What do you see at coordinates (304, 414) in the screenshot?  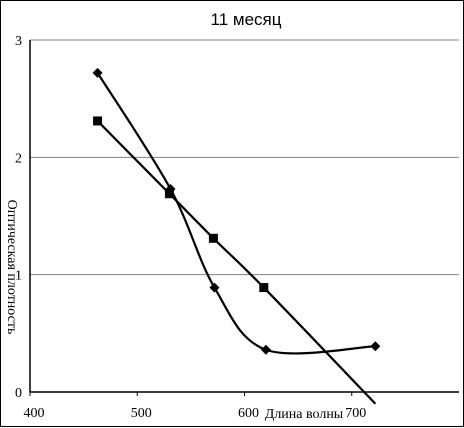 I see `x-axis-label: Длина волны` at bounding box center [304, 414].